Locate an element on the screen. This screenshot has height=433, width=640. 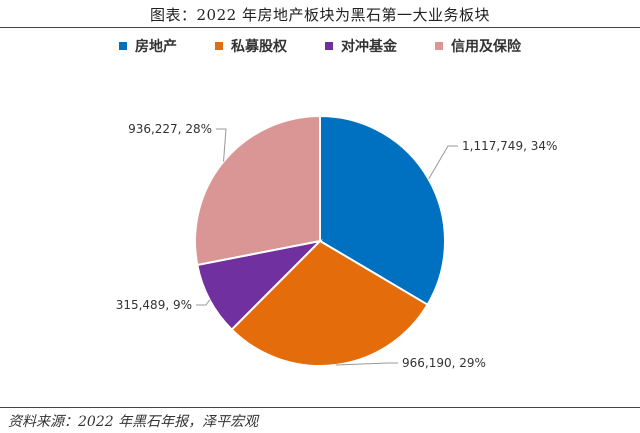
legend-label: 房地产 is located at coordinates (156, 47).